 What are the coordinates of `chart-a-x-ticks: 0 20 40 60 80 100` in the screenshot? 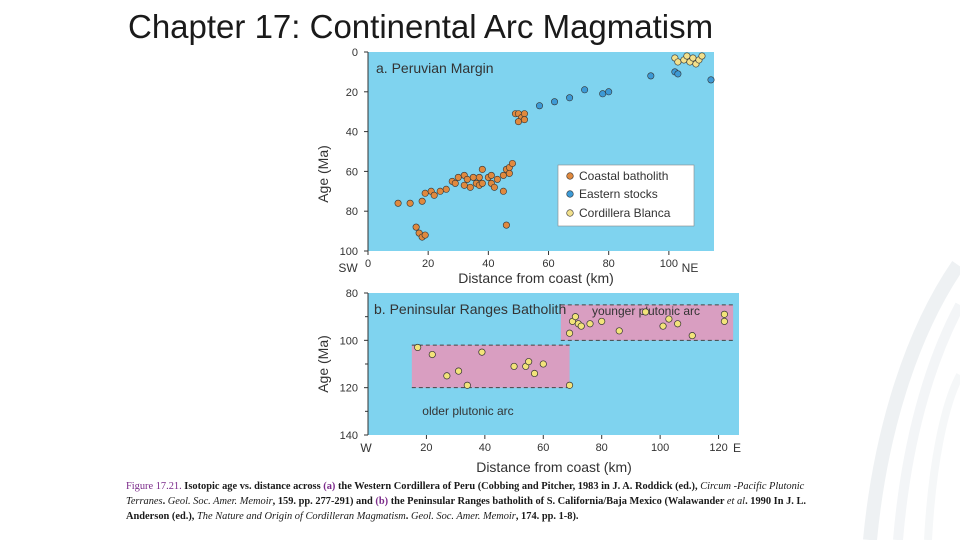 It's located at (521, 260).